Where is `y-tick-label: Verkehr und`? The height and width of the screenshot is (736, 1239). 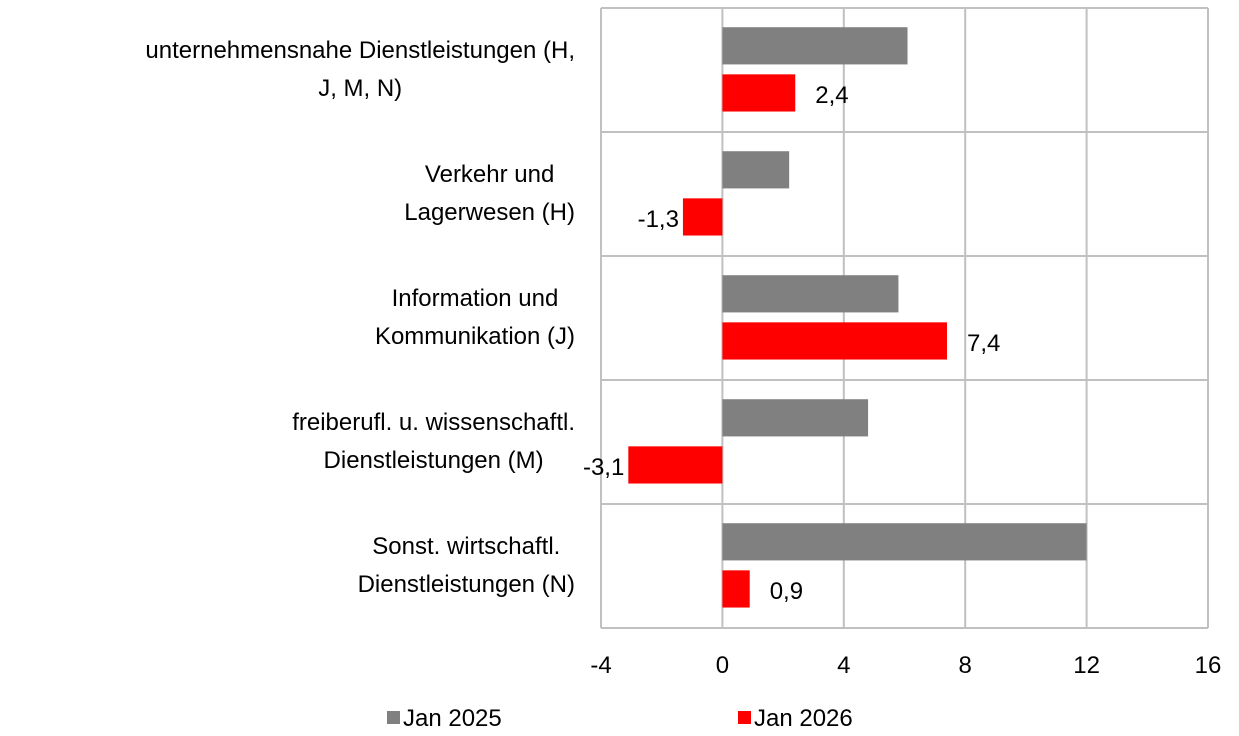 y-tick-label: Verkehr und is located at coordinates (489, 174).